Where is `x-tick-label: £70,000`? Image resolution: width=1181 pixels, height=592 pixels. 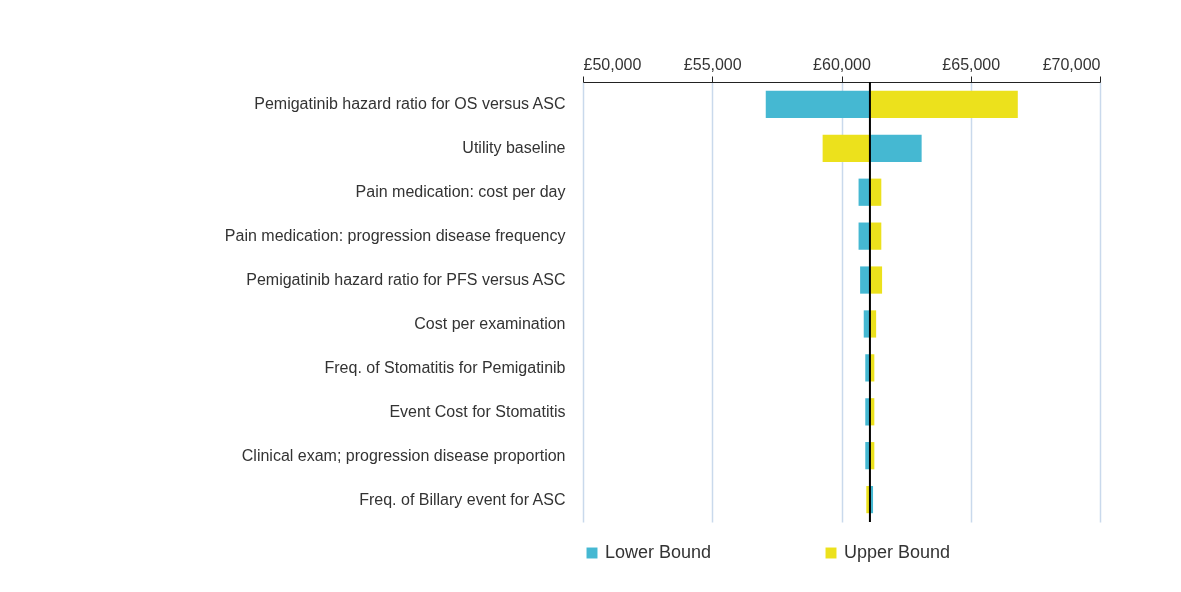 x-tick-label: £70,000 is located at coordinates (1071, 64).